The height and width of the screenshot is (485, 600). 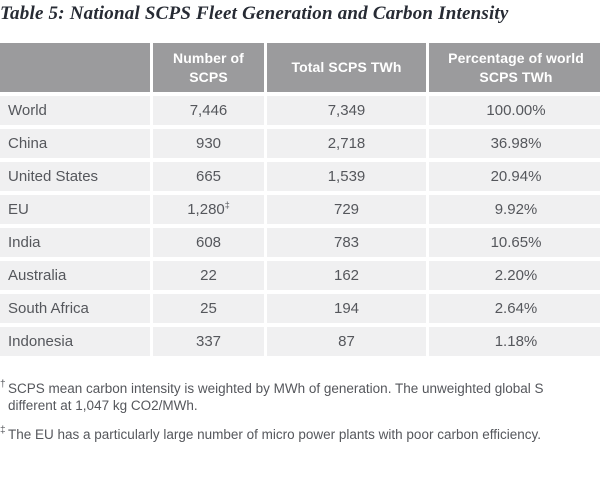 What do you see at coordinates (514, 67) in the screenshot?
I see `col-header-pct-world-scps-twh: Percentage of world SCPS TWh` at bounding box center [514, 67].